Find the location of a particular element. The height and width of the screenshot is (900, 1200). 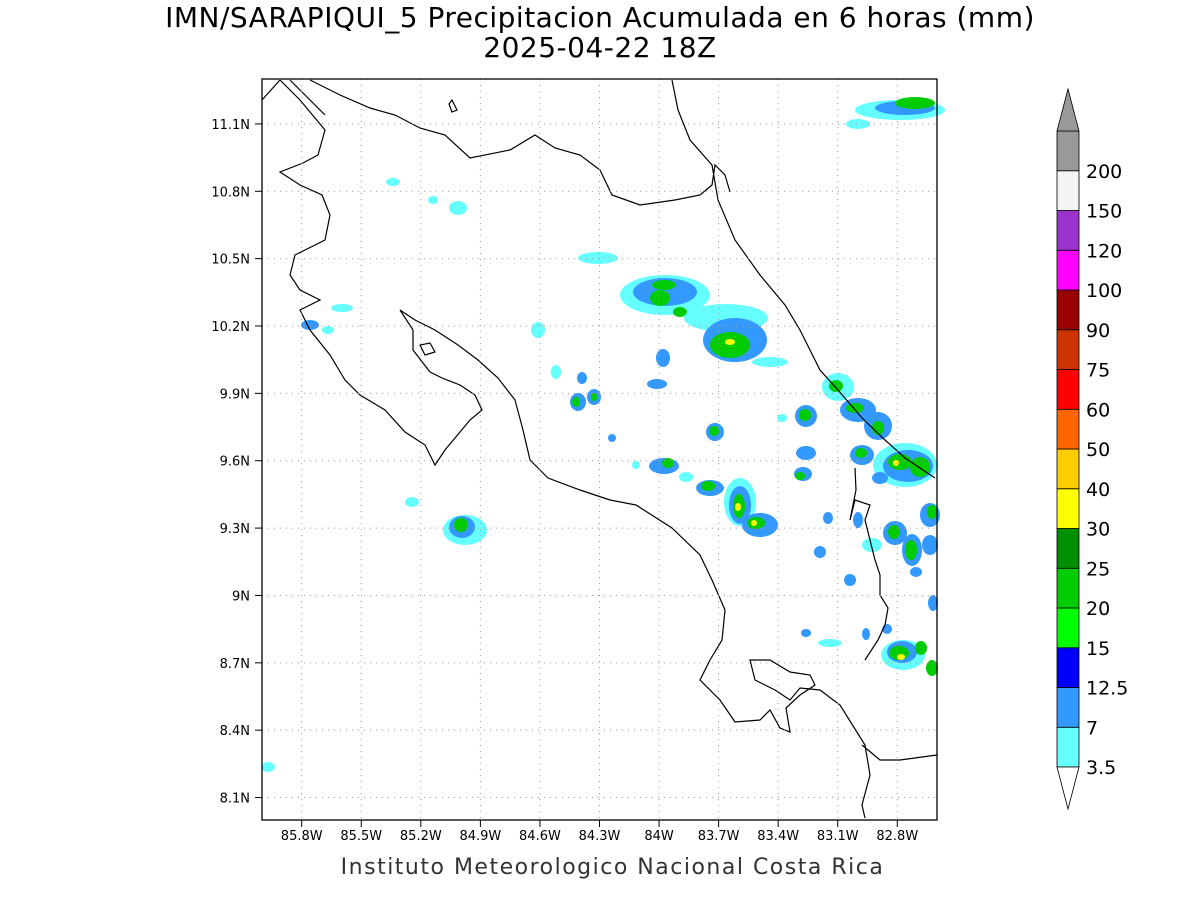

colorbar-level-label: 75 is located at coordinates (1098, 371).